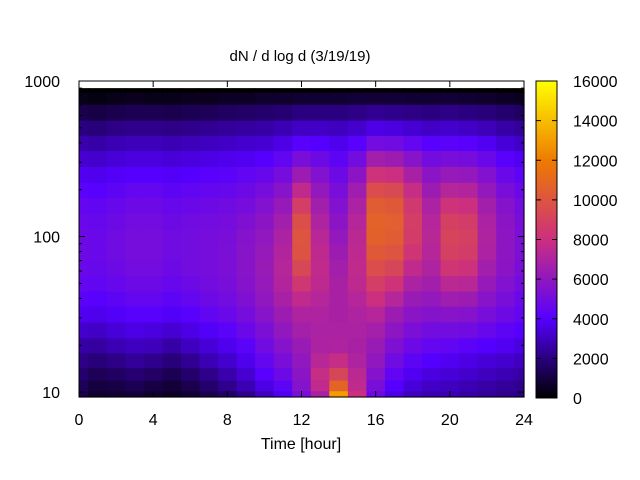 This screenshot has width=640, height=480. What do you see at coordinates (591, 241) in the screenshot?
I see `colorbar-tick-label: 8000` at bounding box center [591, 241].